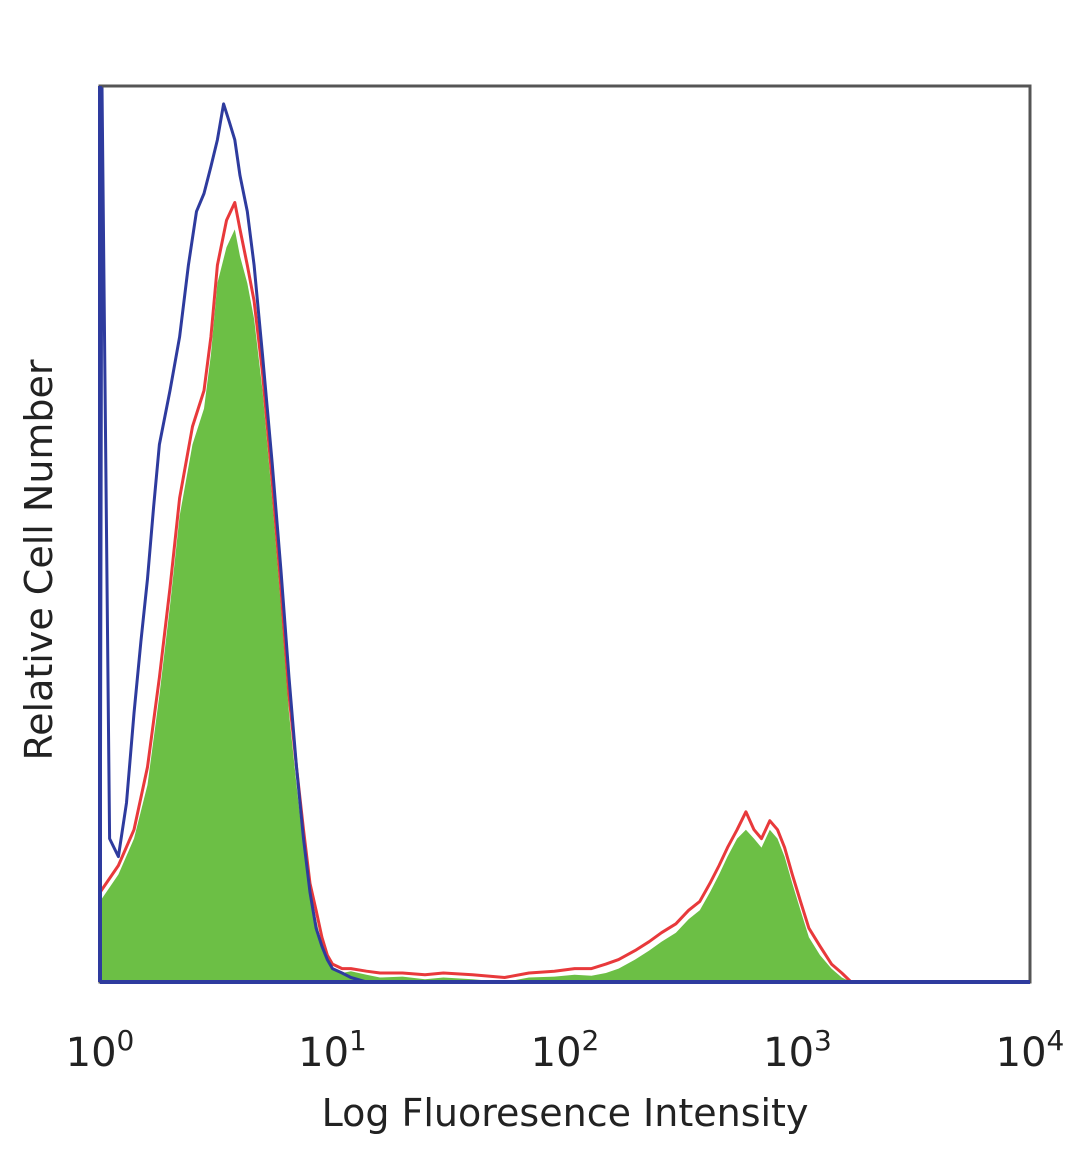 The image size is (1080, 1169). Describe the element at coordinates (332, 1050) in the screenshot. I see `x-tick-label-1: 101` at that location.